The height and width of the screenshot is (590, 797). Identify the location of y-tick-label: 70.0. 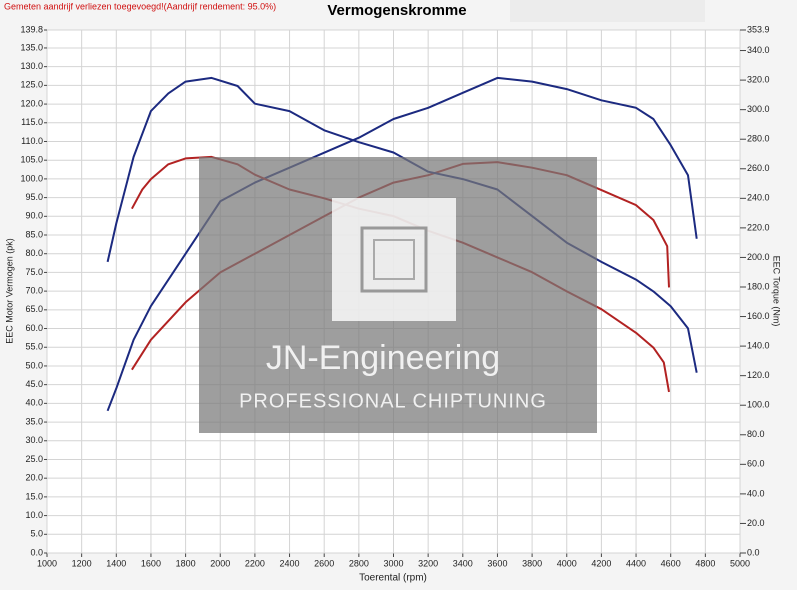
(34, 291).